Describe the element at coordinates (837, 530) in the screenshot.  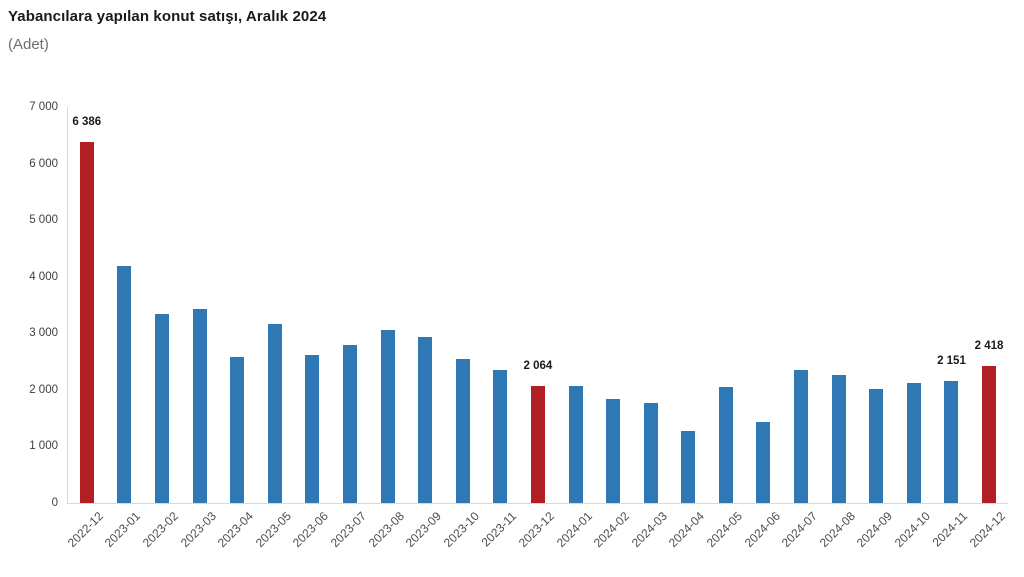
I see `x-tick-label-2024-08: 2024-08` at that location.